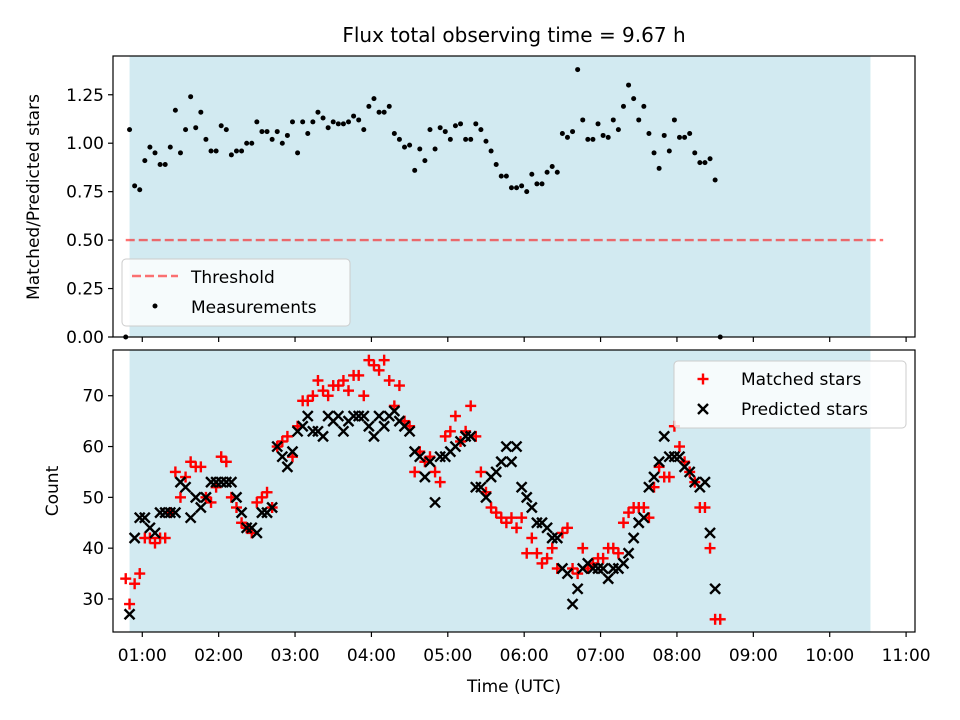 The height and width of the screenshot is (720, 960). I want to click on top-y-axis-label: Matched/Predicted stars, so click(34, 197).